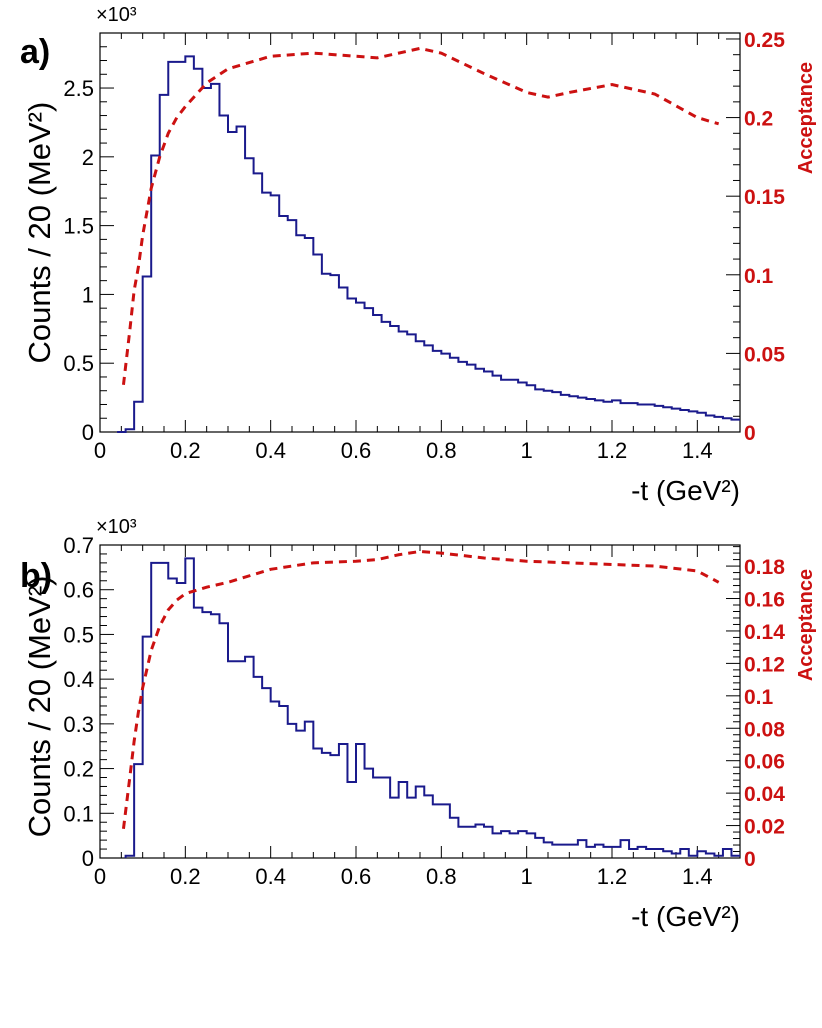  I want to click on panel-a-x-tick-label: 0.6, so click(356, 450).